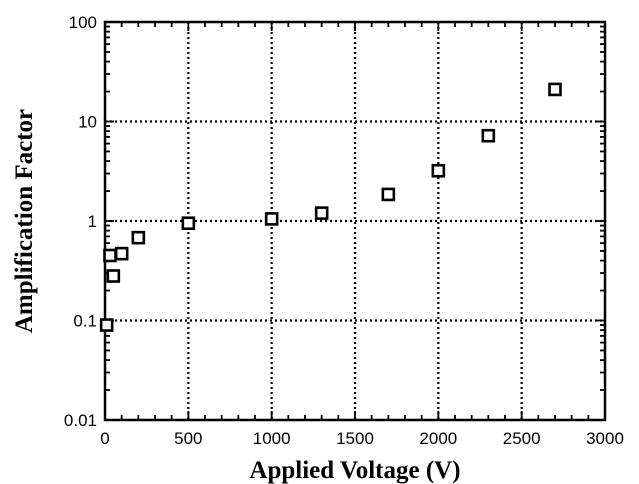 The width and height of the screenshot is (639, 484). What do you see at coordinates (85, 321) in the screenshot?
I see `y-tick-label: 0.1` at bounding box center [85, 321].